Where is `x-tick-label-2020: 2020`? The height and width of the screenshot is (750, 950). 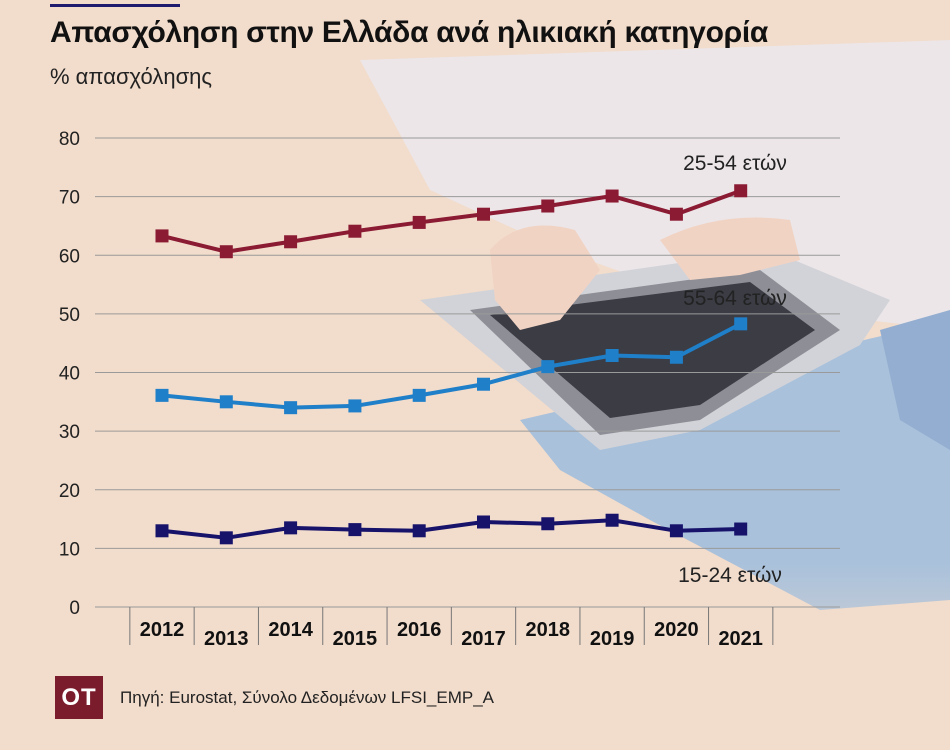 x-tick-label-2020: 2020 is located at coordinates (676, 630).